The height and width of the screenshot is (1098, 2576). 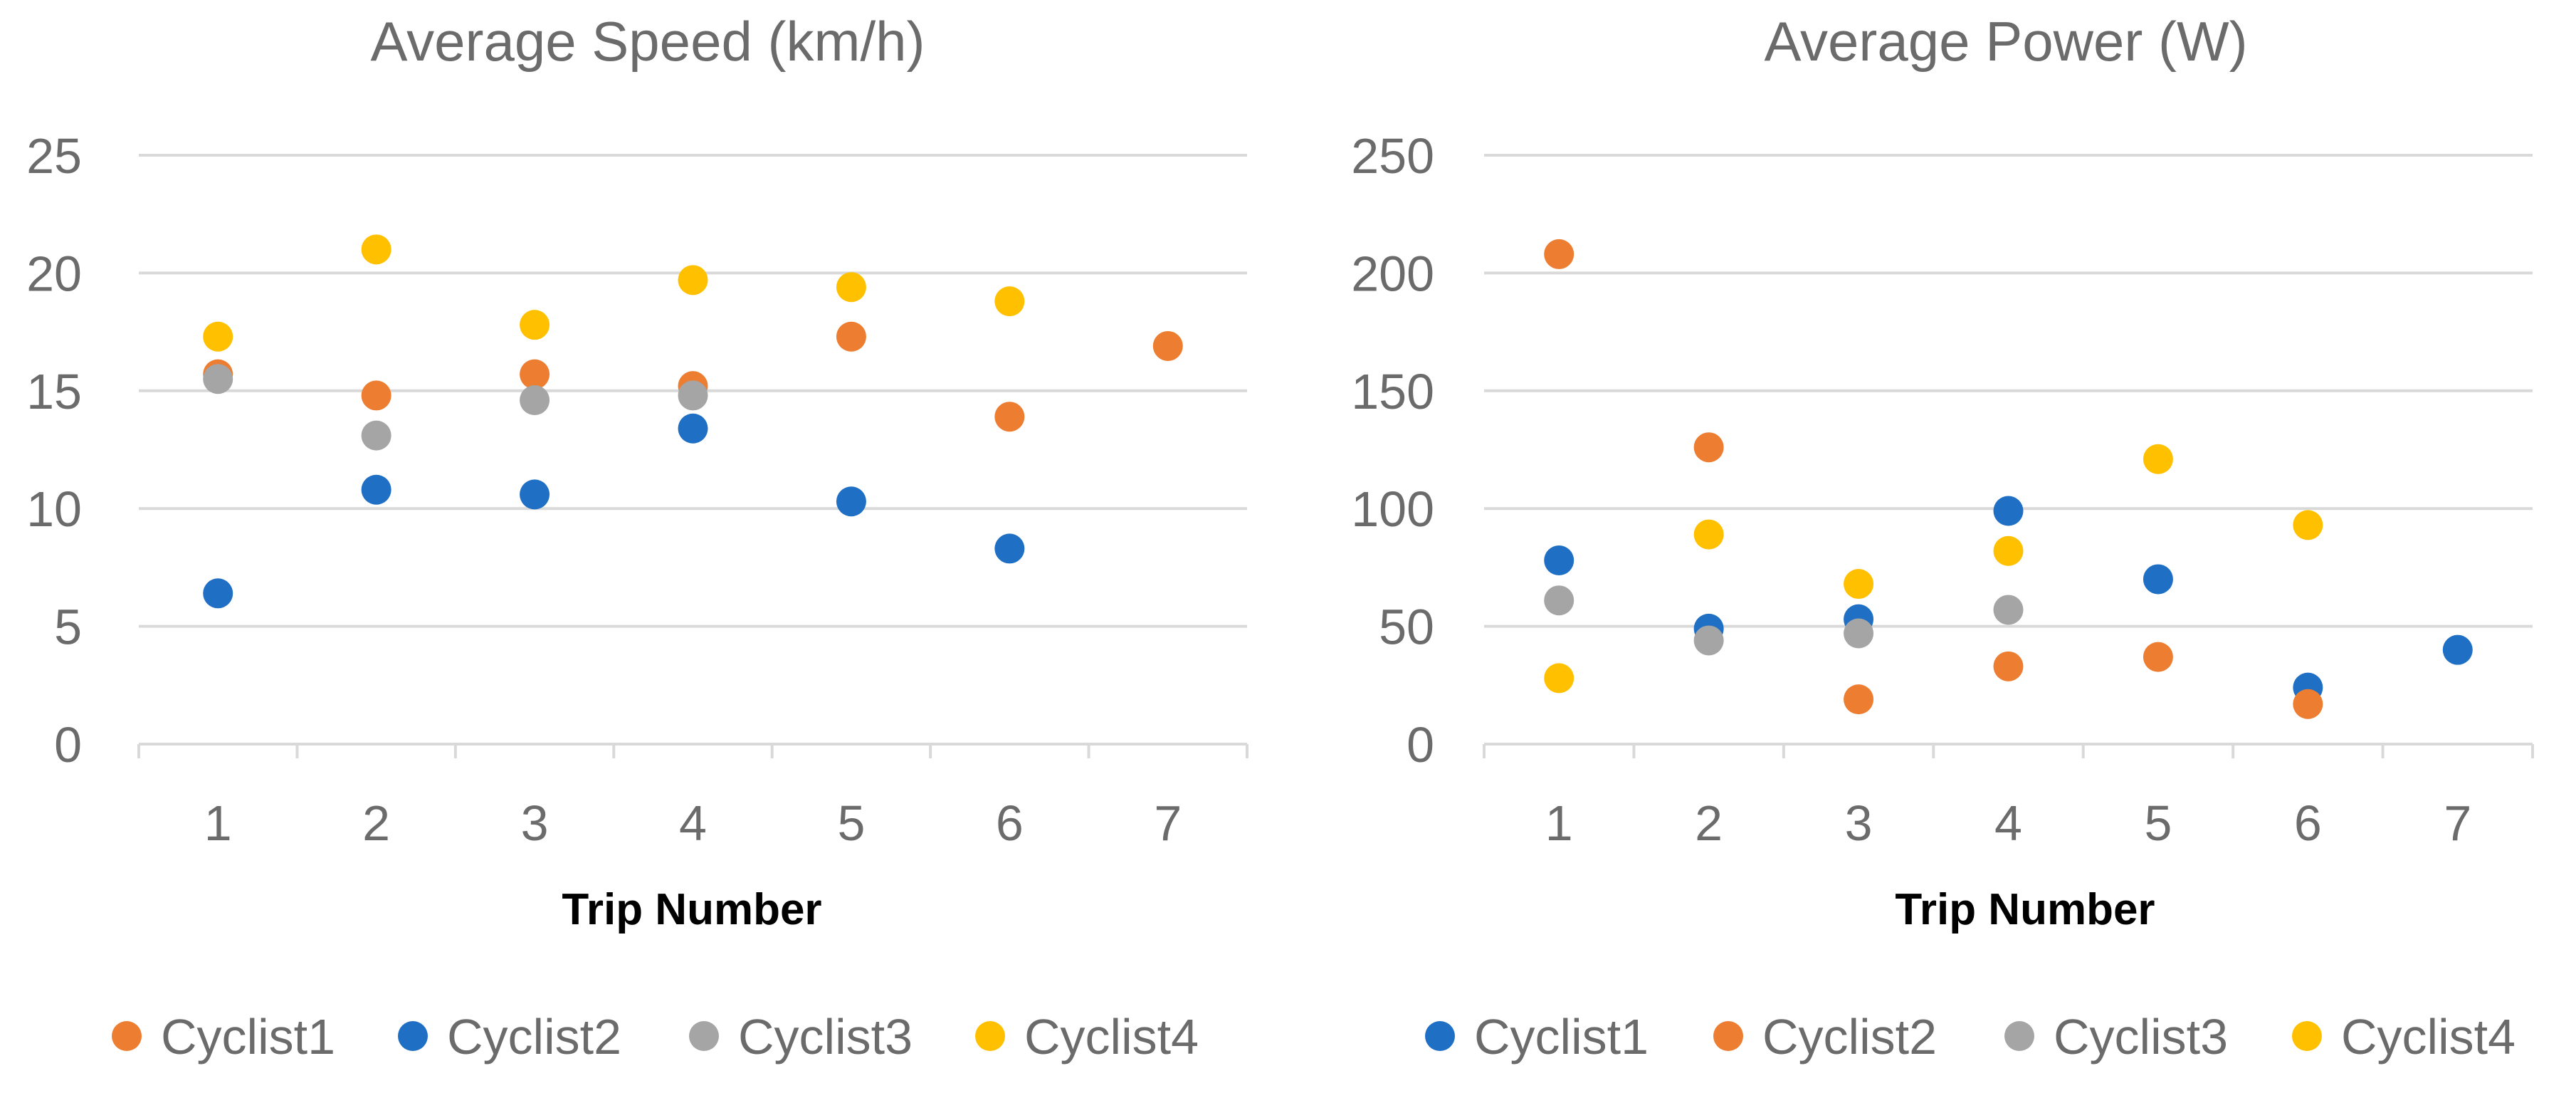 I want to click on y-tick-label: 150, so click(x=1393, y=391).